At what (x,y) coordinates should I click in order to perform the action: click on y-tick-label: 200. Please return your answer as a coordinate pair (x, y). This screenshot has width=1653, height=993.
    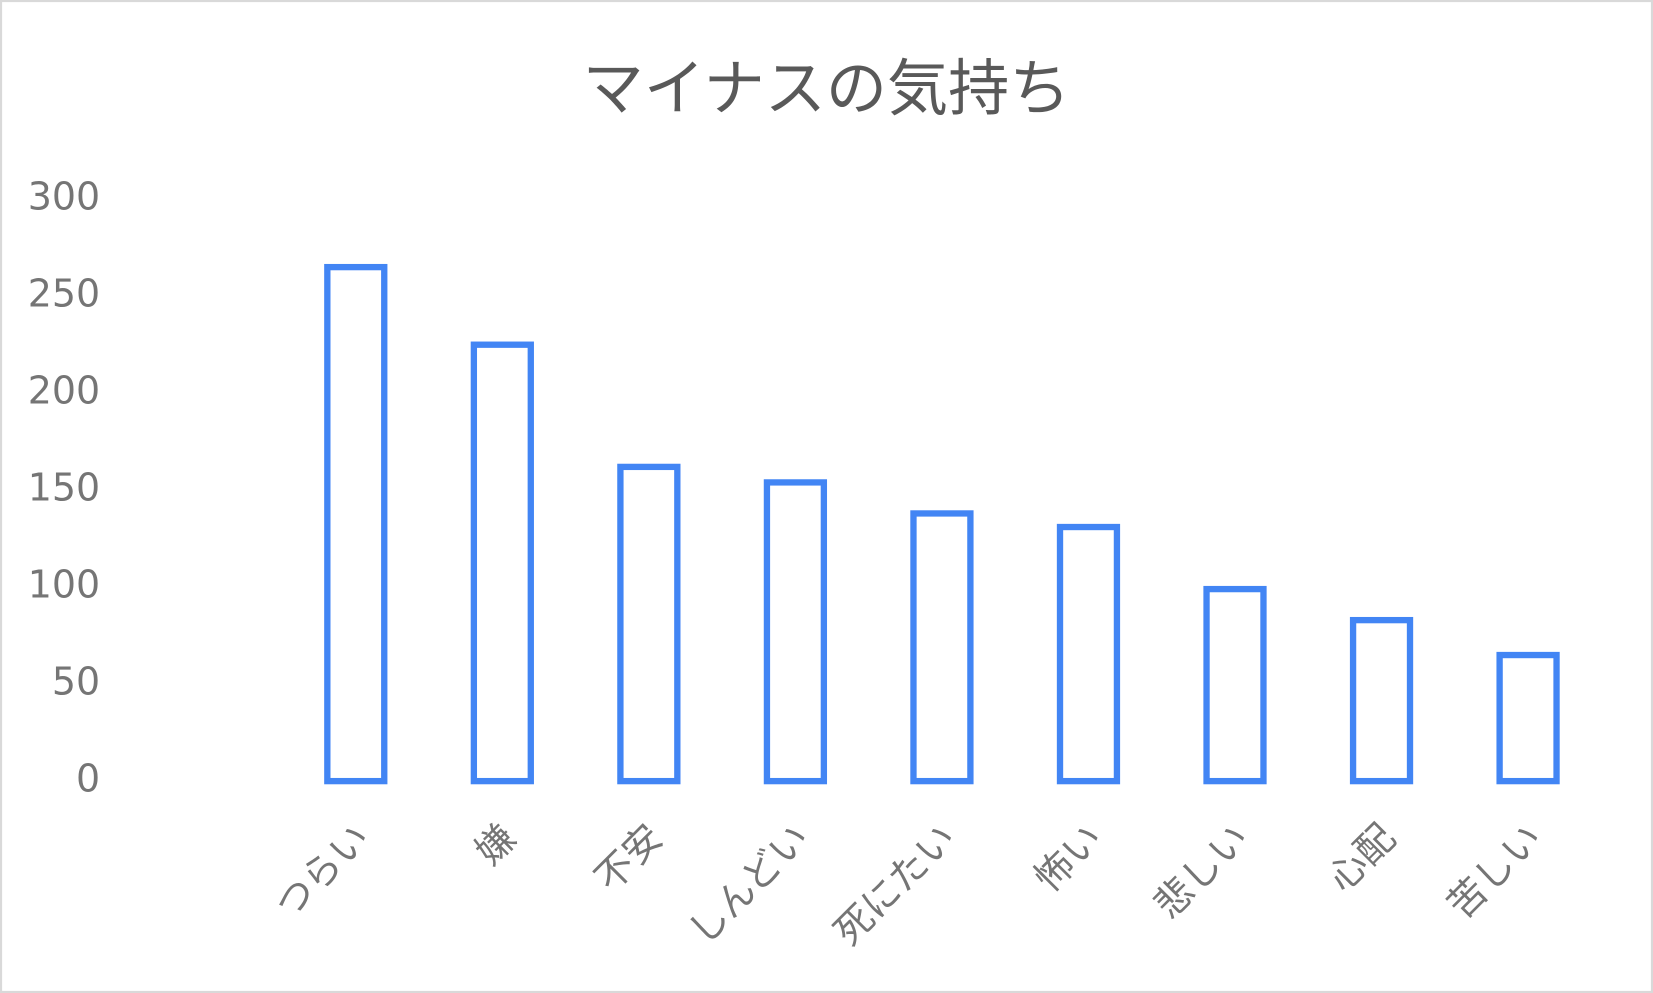
    Looking at the image, I should click on (64, 391).